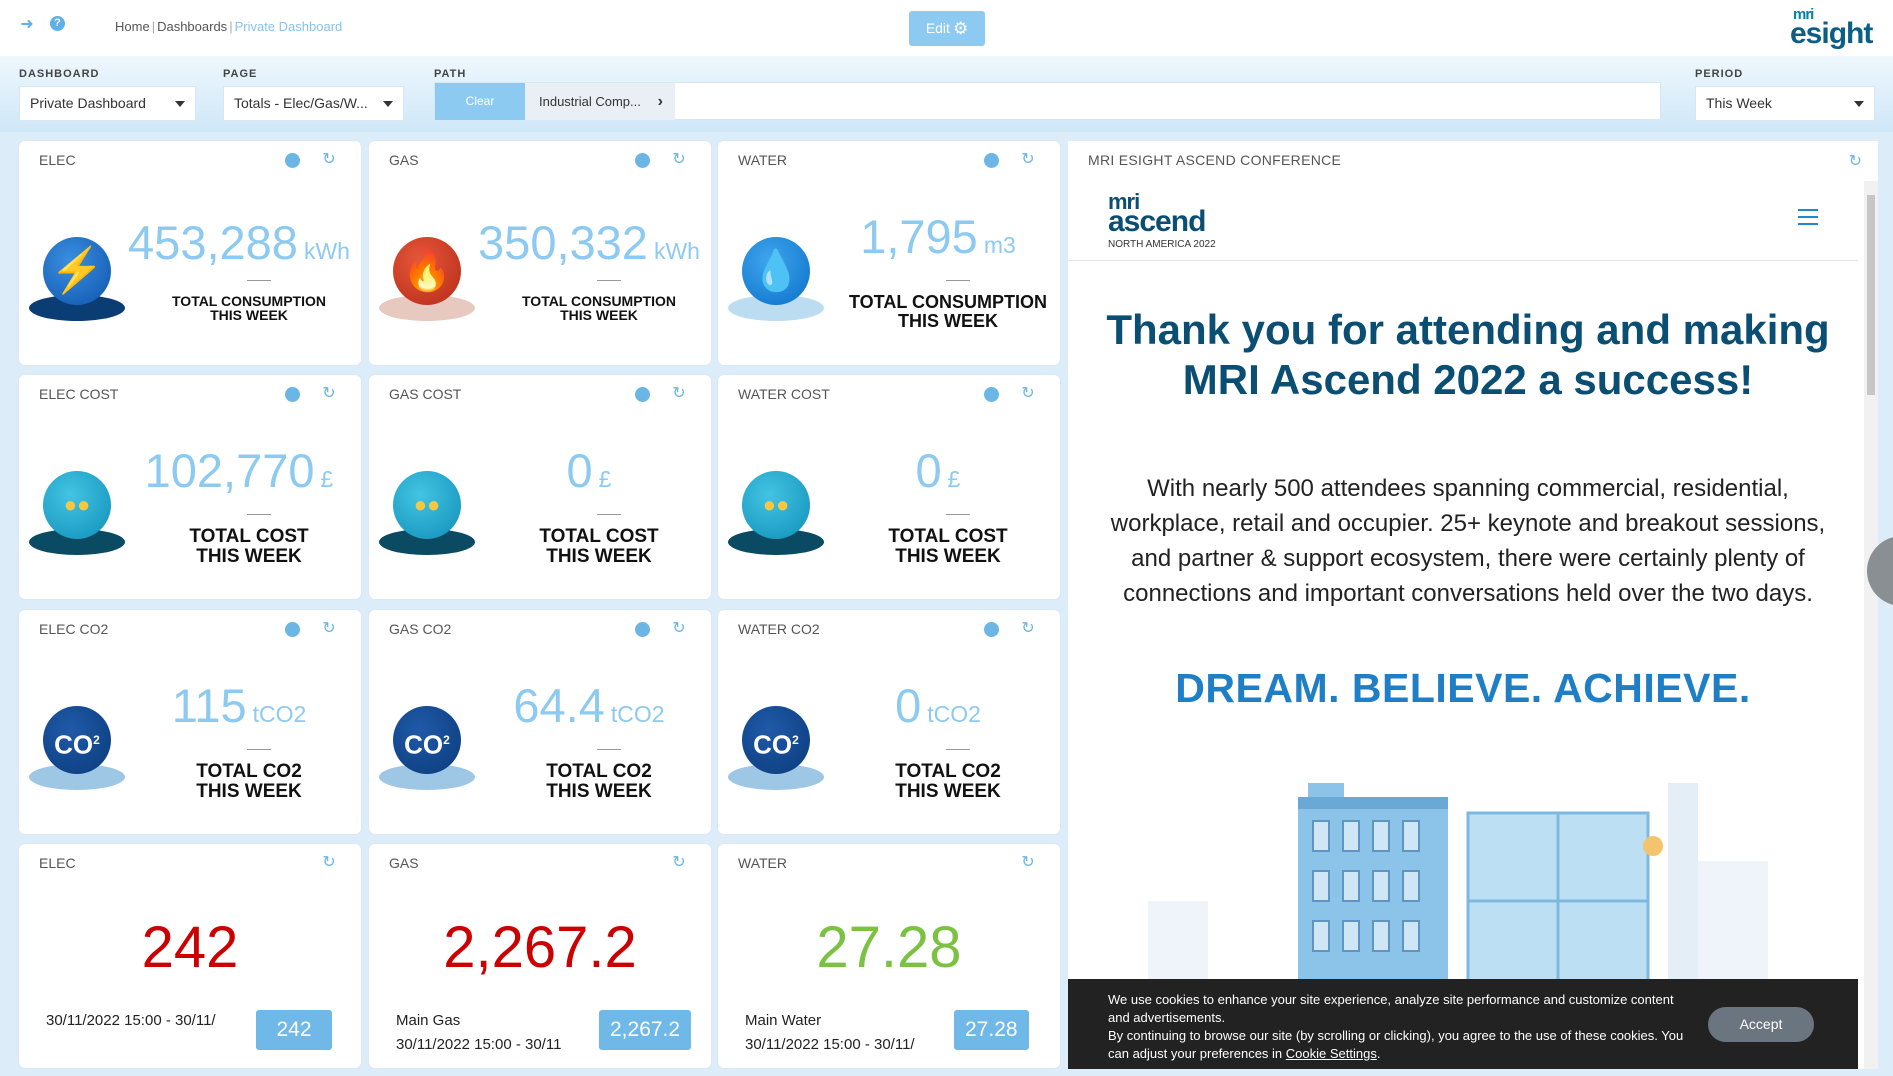  What do you see at coordinates (937, 28) in the screenshot?
I see `edit-button-label: Edit` at bounding box center [937, 28].